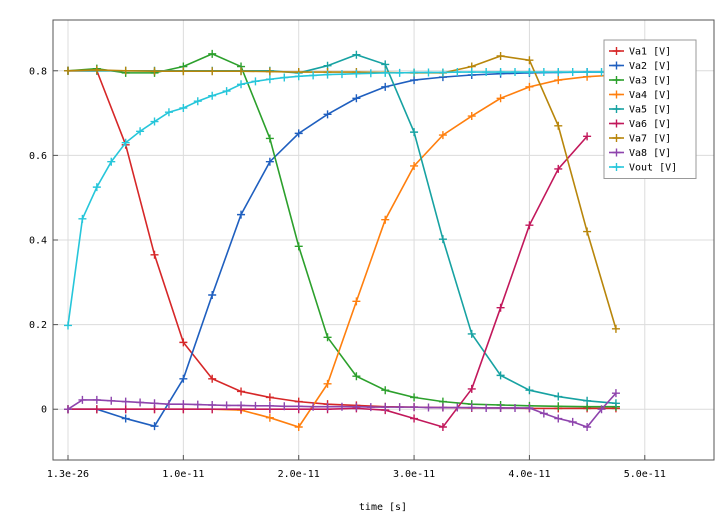  Describe the element at coordinates (529, 474) in the screenshot. I see `x-tick-label: 4.0e-11` at that location.